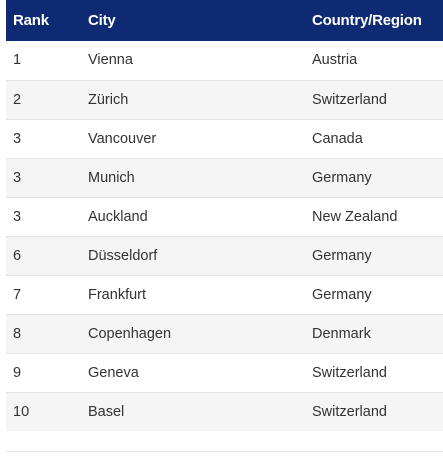 Image resolution: width=443 pixels, height=468 pixels. I want to click on cell-city: Düsseldorf, so click(123, 255).